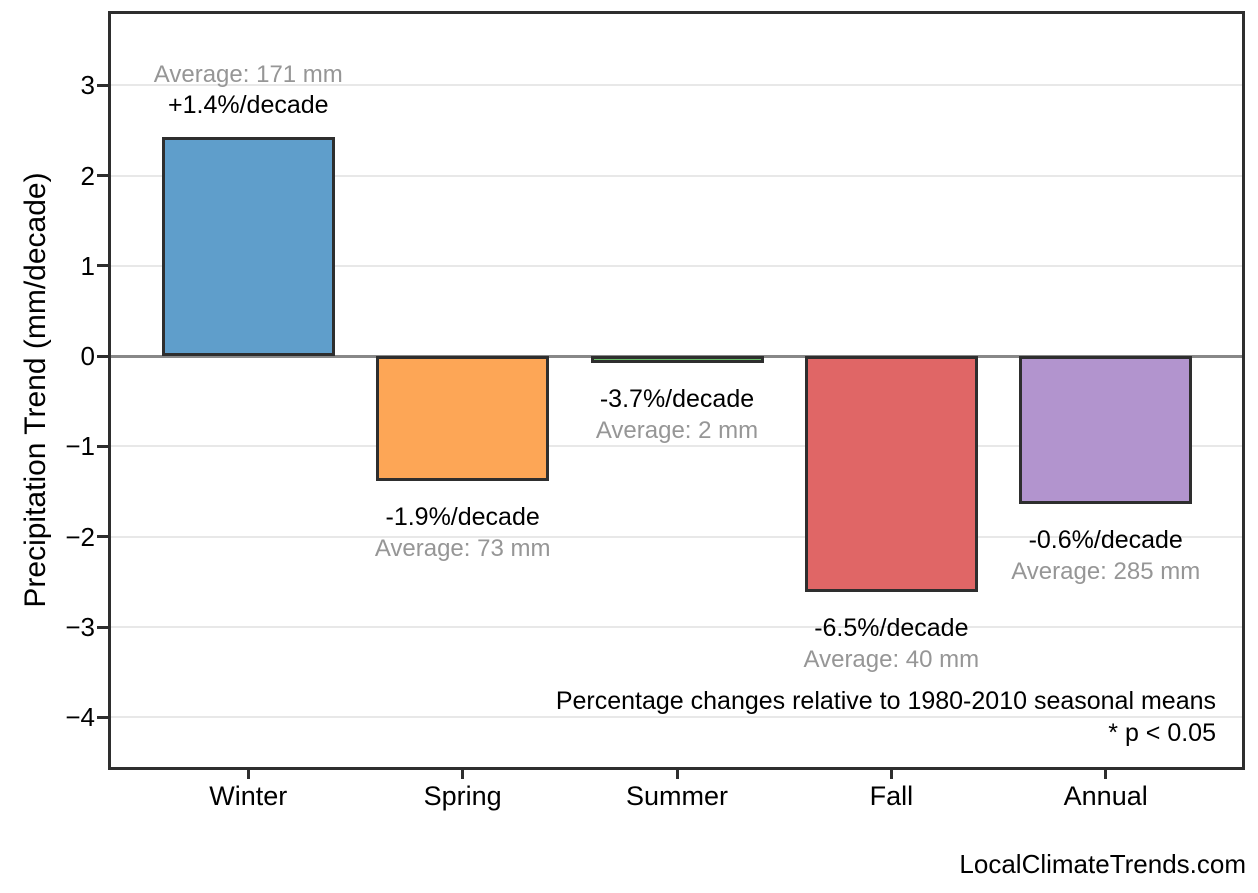 The width and height of the screenshot is (1258, 893). What do you see at coordinates (80, 446) in the screenshot?
I see `y-tick-label: −1` at bounding box center [80, 446].